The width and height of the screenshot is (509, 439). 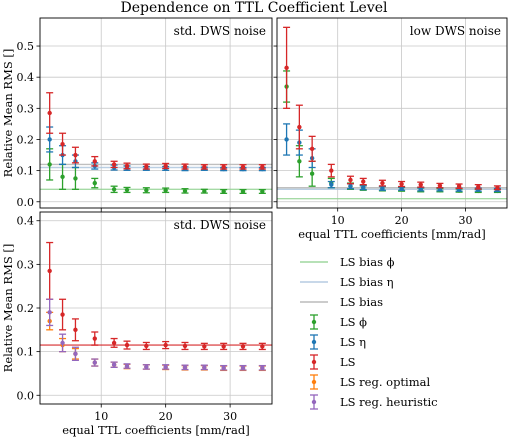 I want to click on x-tick-label: 10, so click(x=338, y=220).